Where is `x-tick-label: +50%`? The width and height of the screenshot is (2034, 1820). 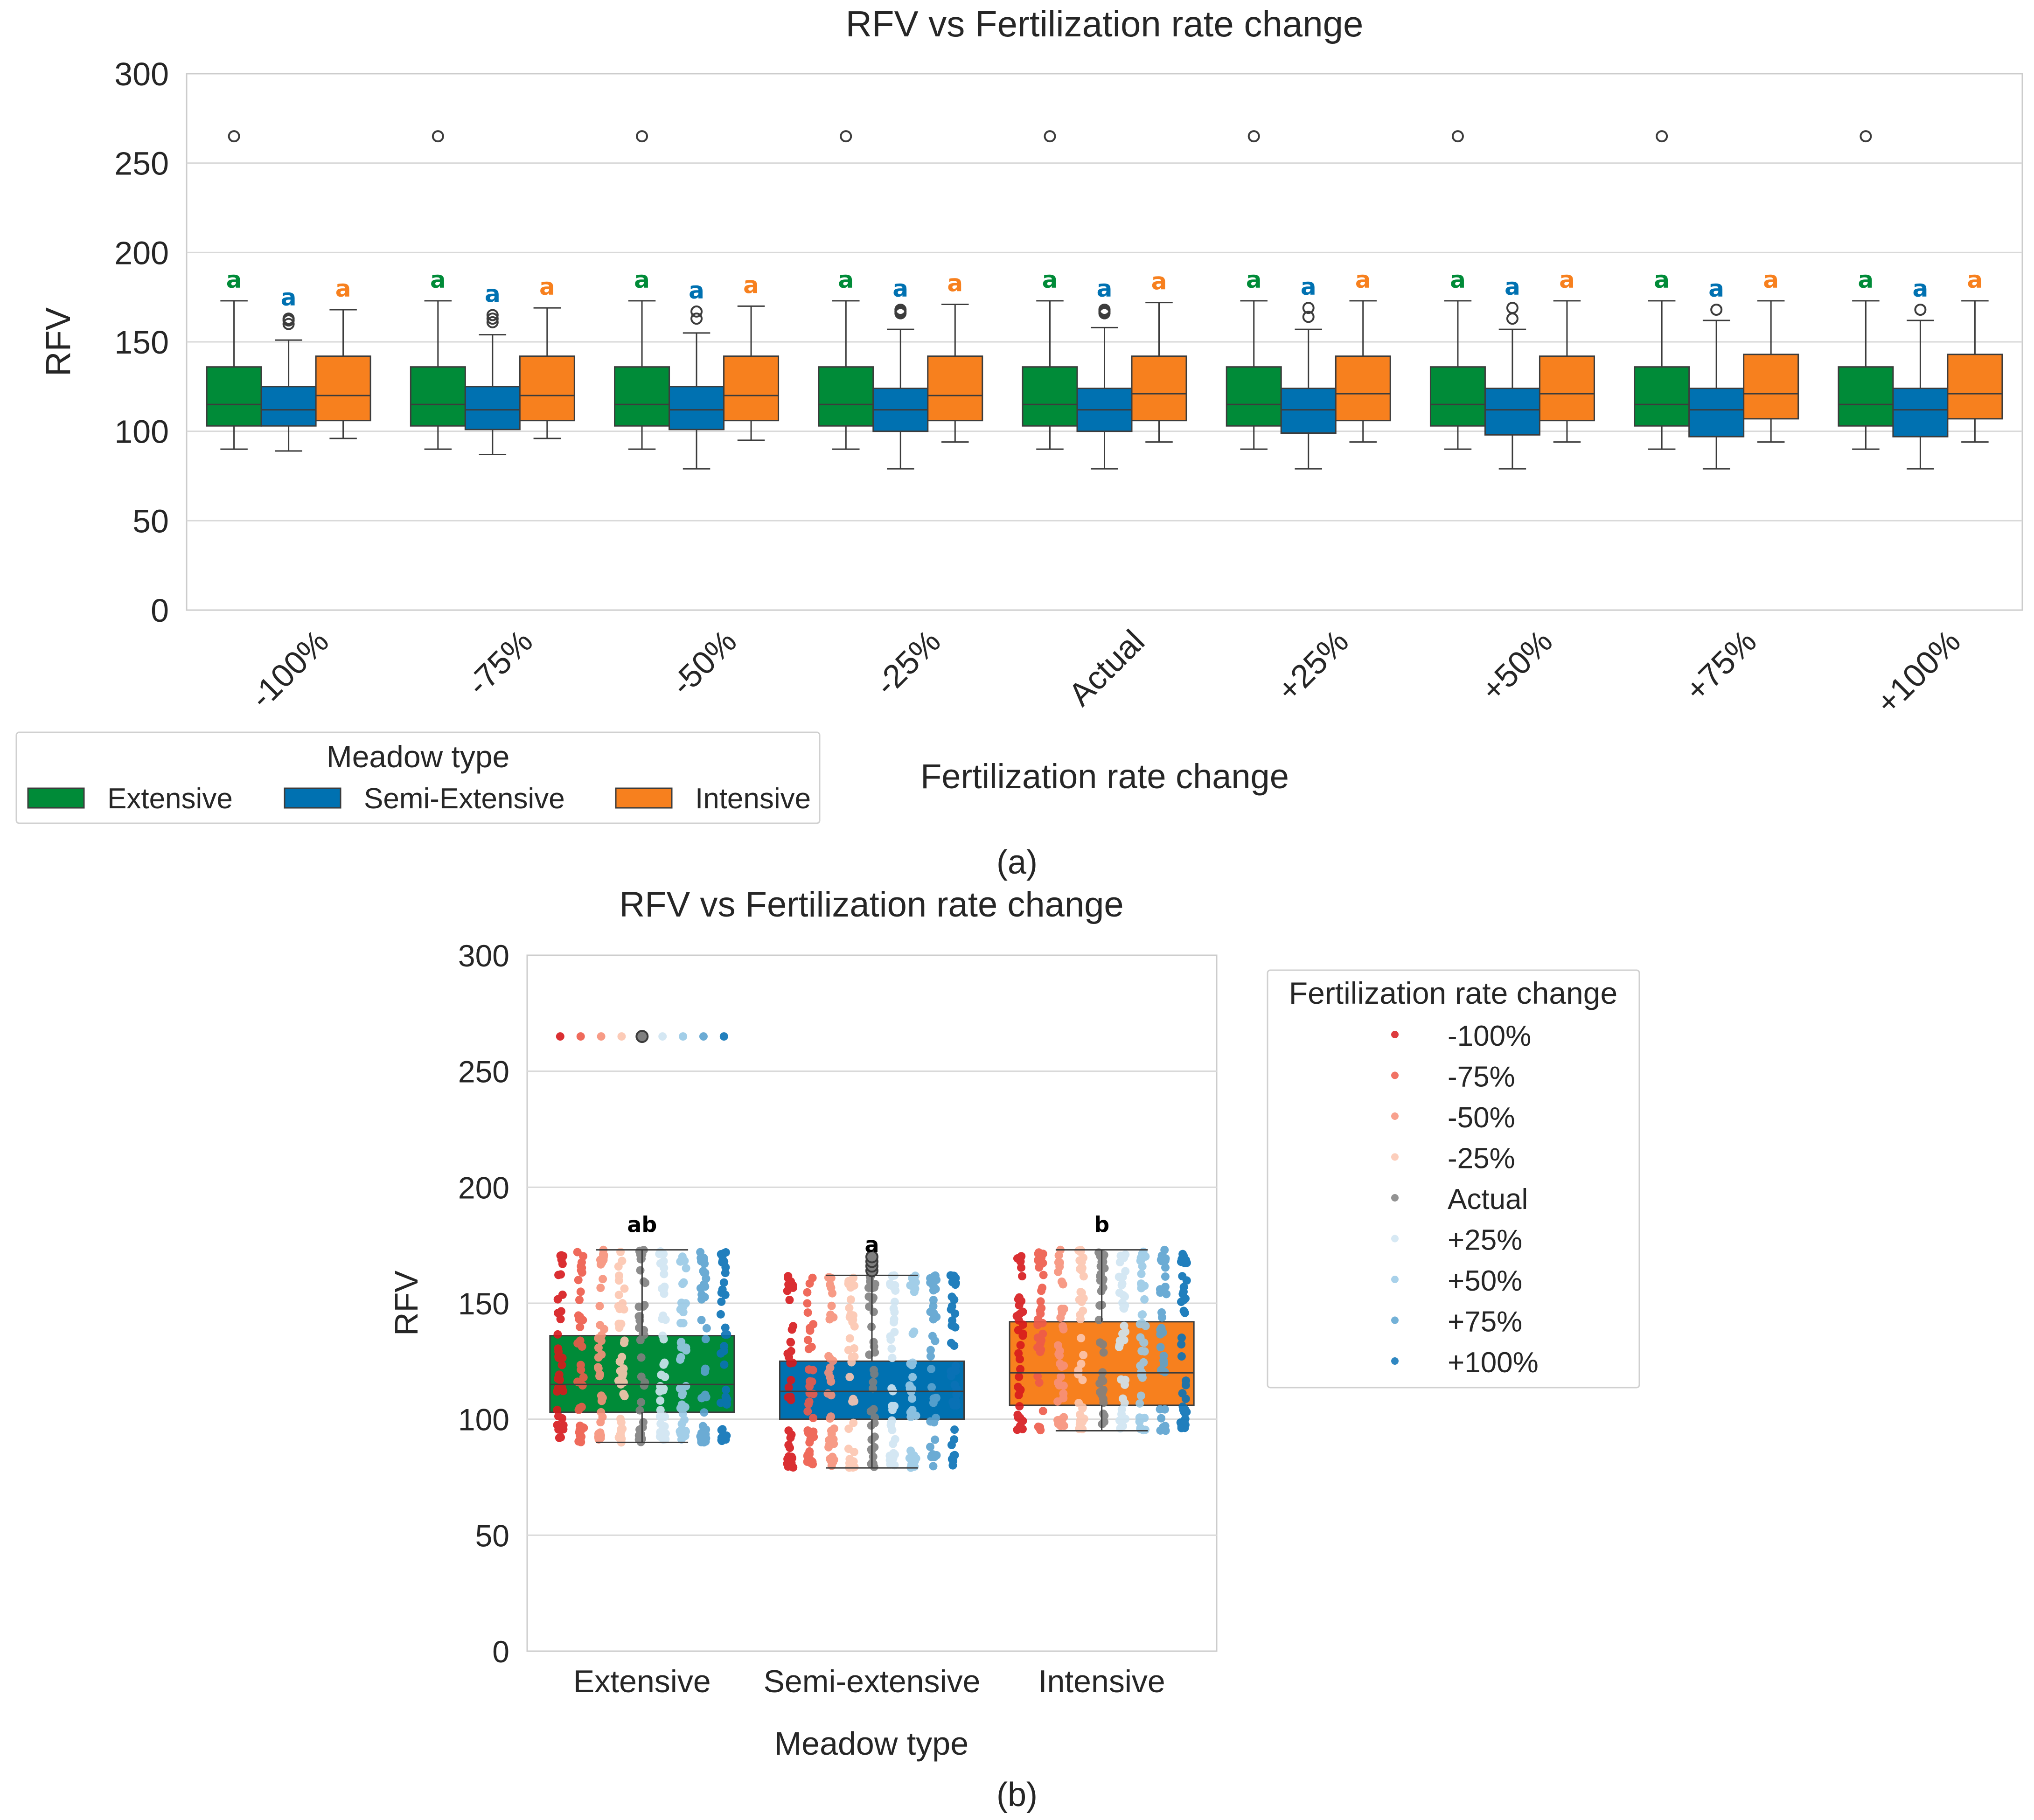 x-tick-label: +50% is located at coordinates (1517, 665).